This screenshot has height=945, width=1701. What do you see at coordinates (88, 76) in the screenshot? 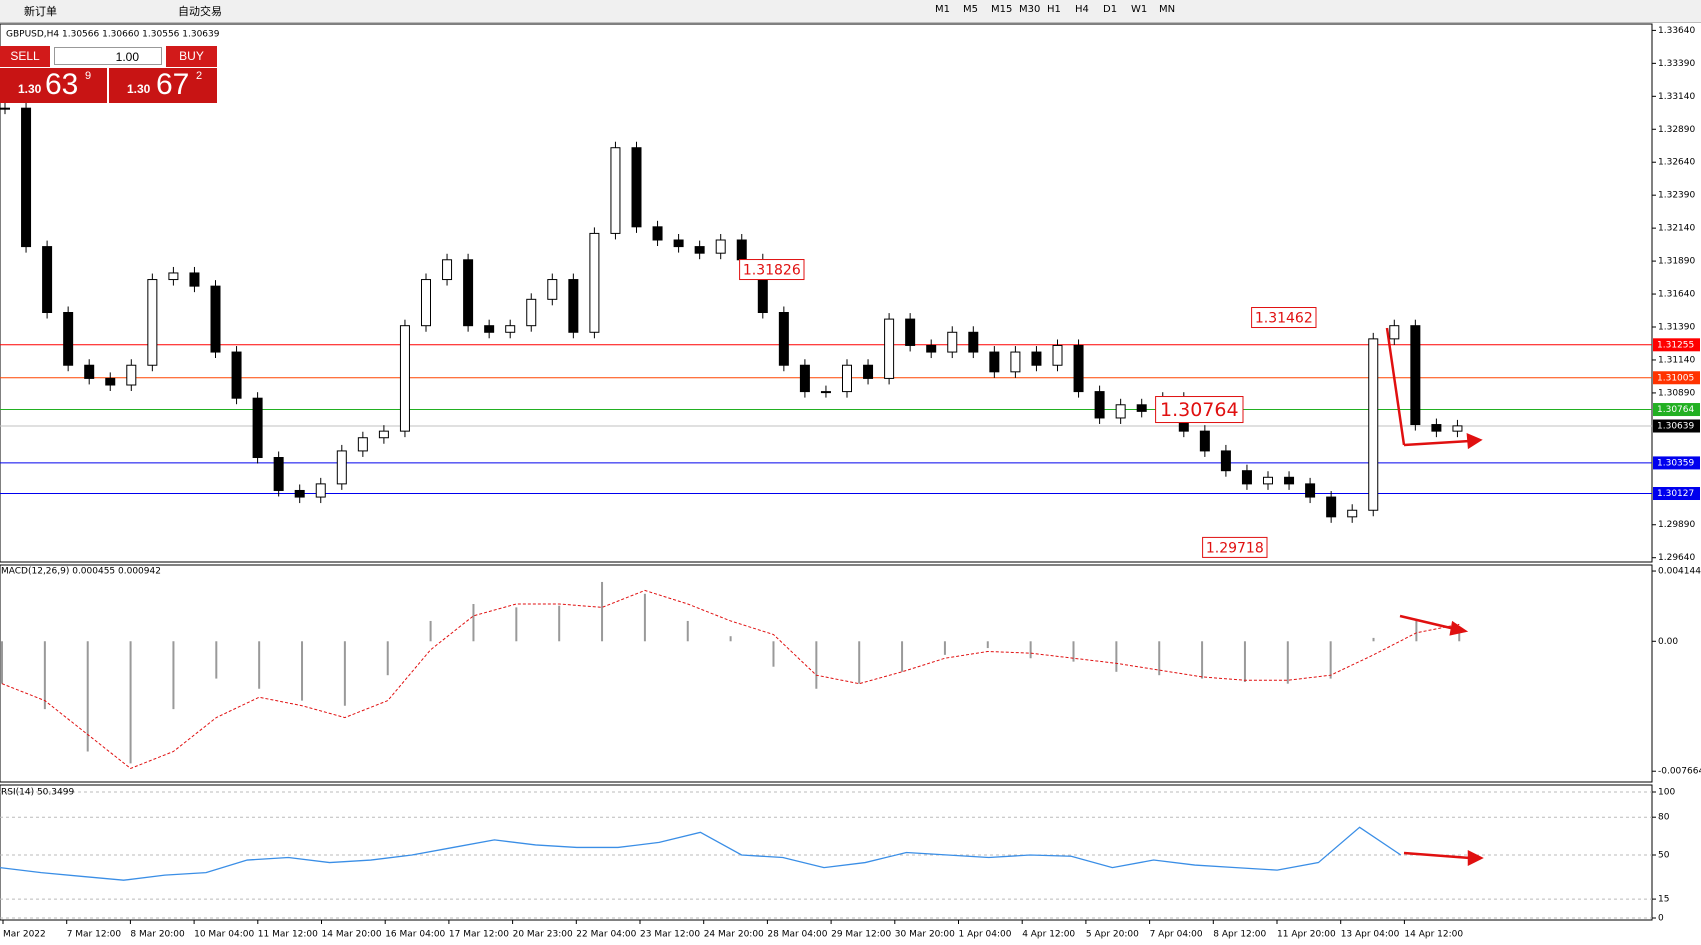
I see `bid-small: 9` at bounding box center [88, 76].